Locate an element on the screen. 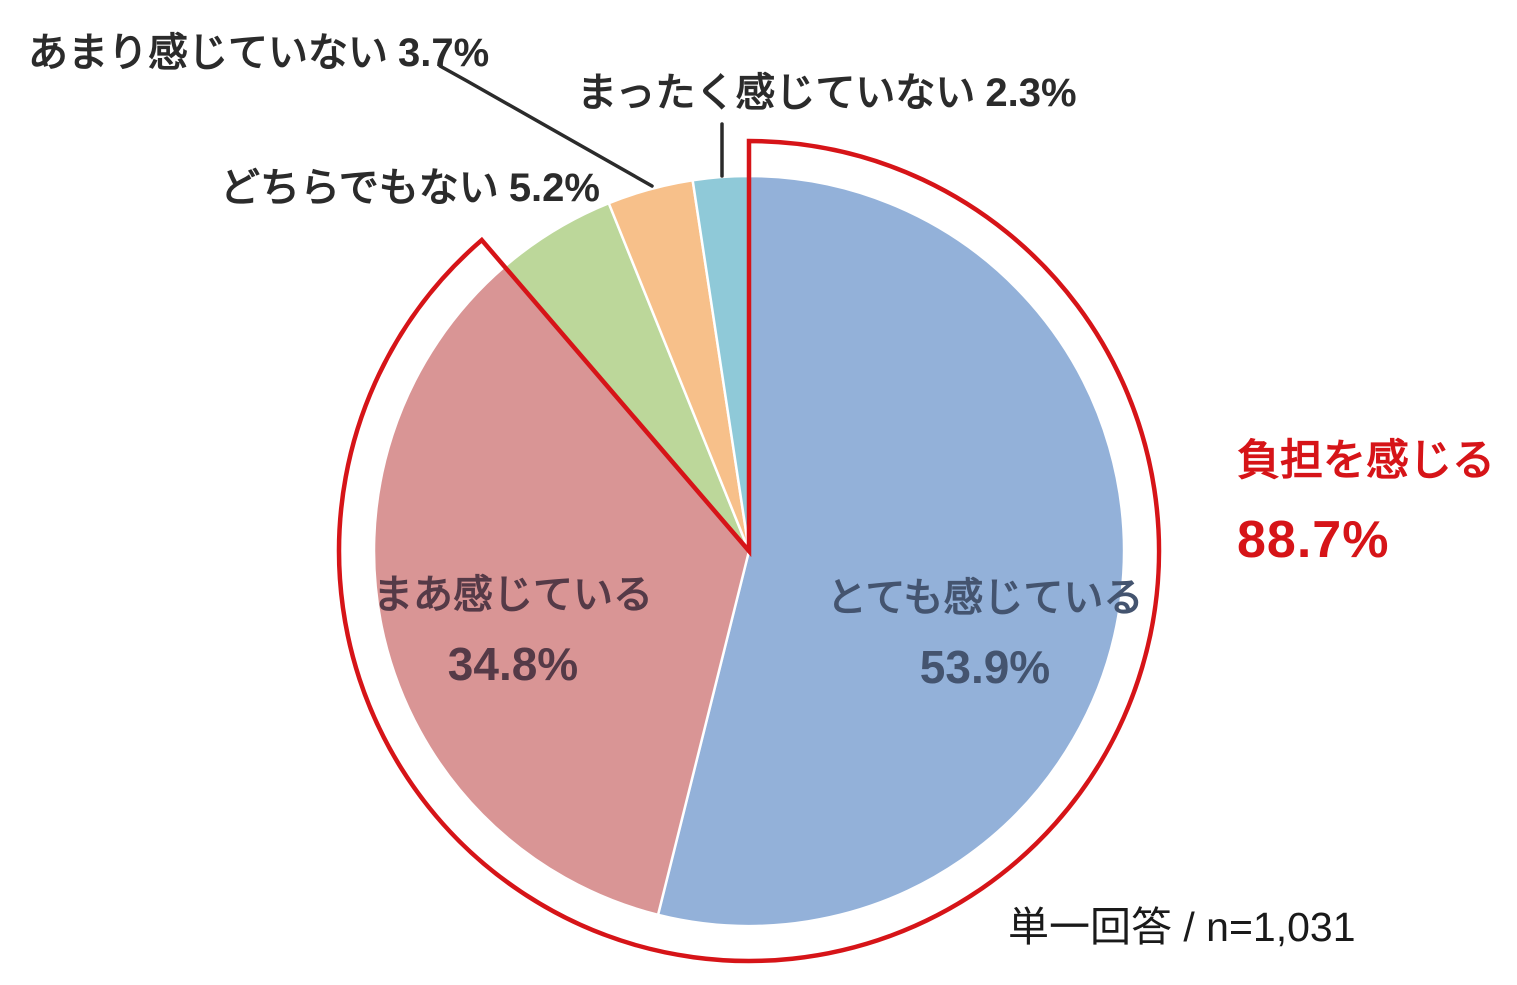 The width and height of the screenshot is (1517, 985). slice-label-totemo: とても感じている 53.9% is located at coordinates (985, 634).